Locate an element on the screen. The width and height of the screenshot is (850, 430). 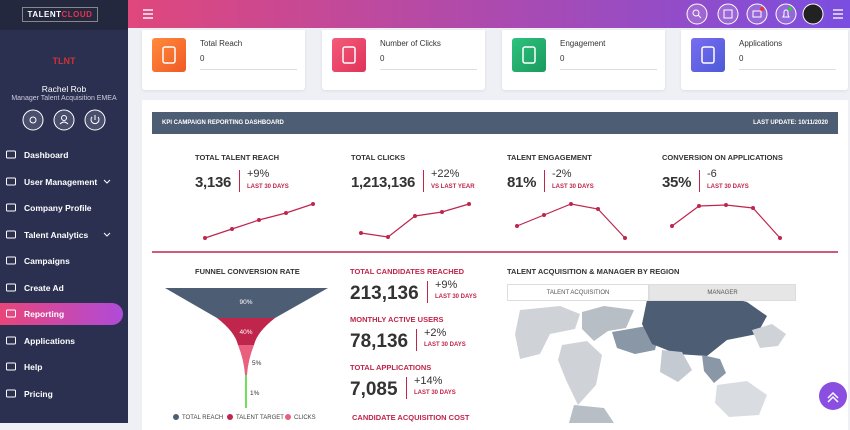
fullscreen-button is located at coordinates (728, 14).